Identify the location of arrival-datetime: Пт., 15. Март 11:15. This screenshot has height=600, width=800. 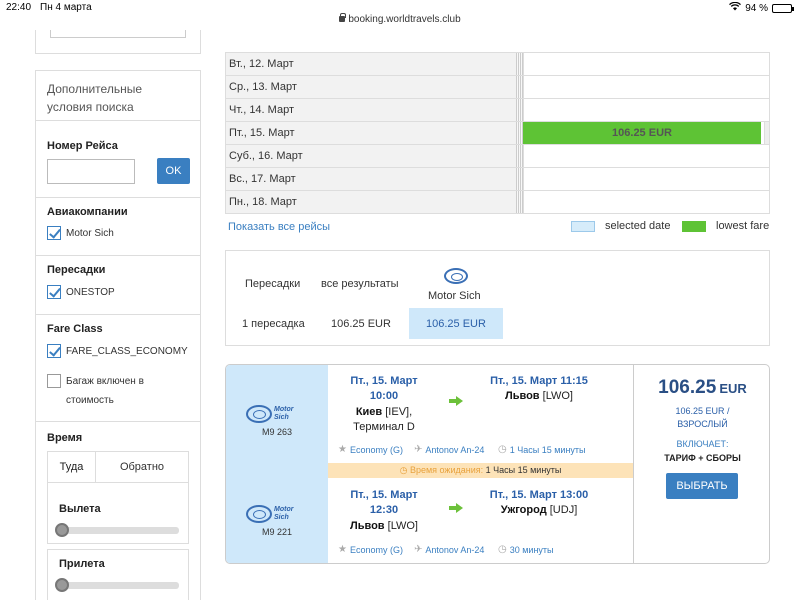
(539, 381).